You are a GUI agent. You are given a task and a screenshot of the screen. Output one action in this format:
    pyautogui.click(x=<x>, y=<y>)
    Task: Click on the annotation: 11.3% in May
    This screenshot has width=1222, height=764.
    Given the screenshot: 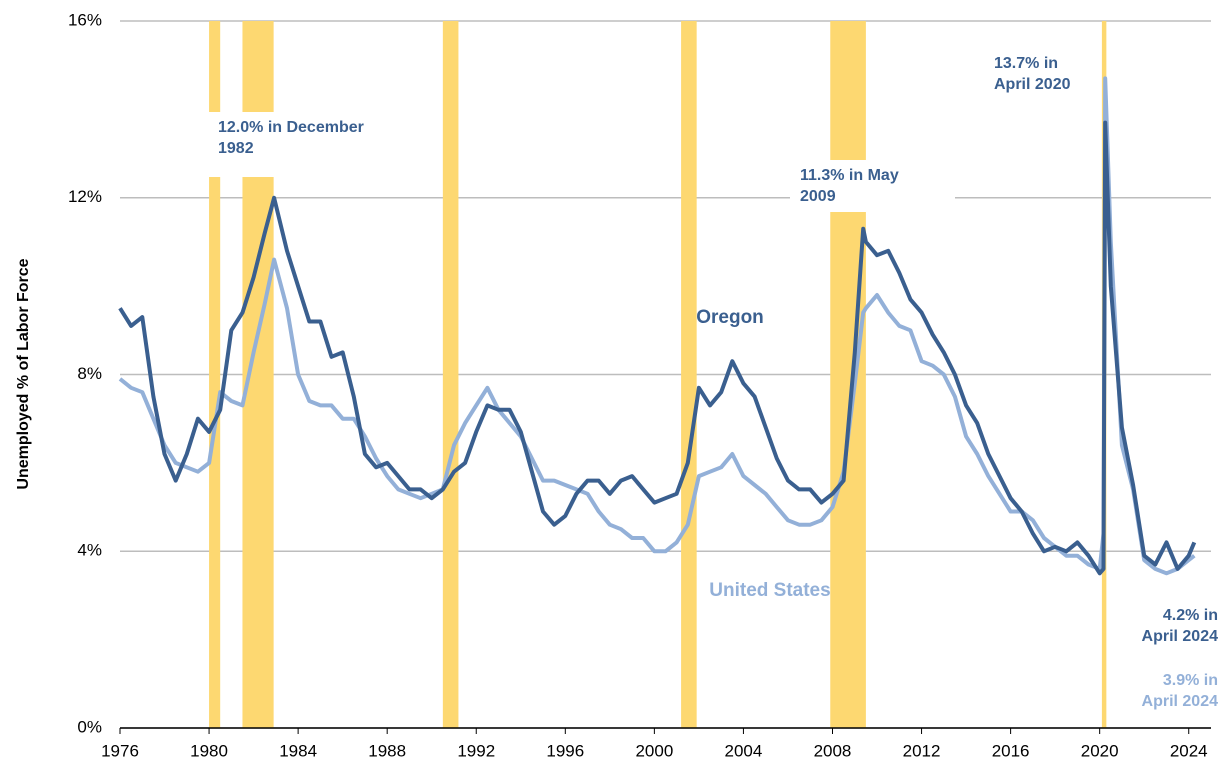 What is the action you would take?
    pyautogui.click(x=849, y=175)
    